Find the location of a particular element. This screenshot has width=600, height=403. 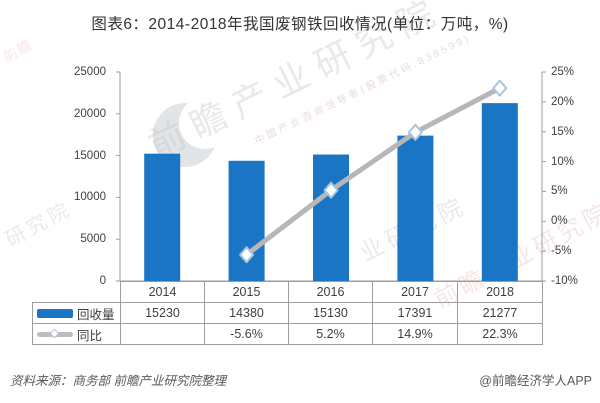

bar-swatch-icon is located at coordinates (55, 313).